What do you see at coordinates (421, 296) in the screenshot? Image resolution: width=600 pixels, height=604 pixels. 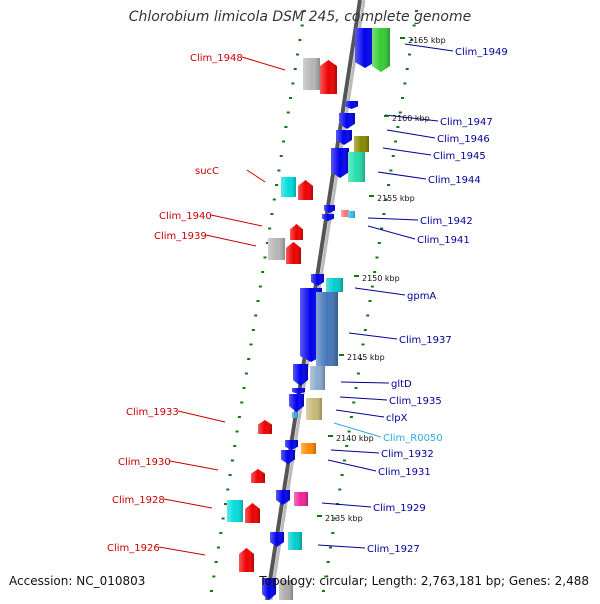 I see `gene-label-right: gpmA` at bounding box center [421, 296].